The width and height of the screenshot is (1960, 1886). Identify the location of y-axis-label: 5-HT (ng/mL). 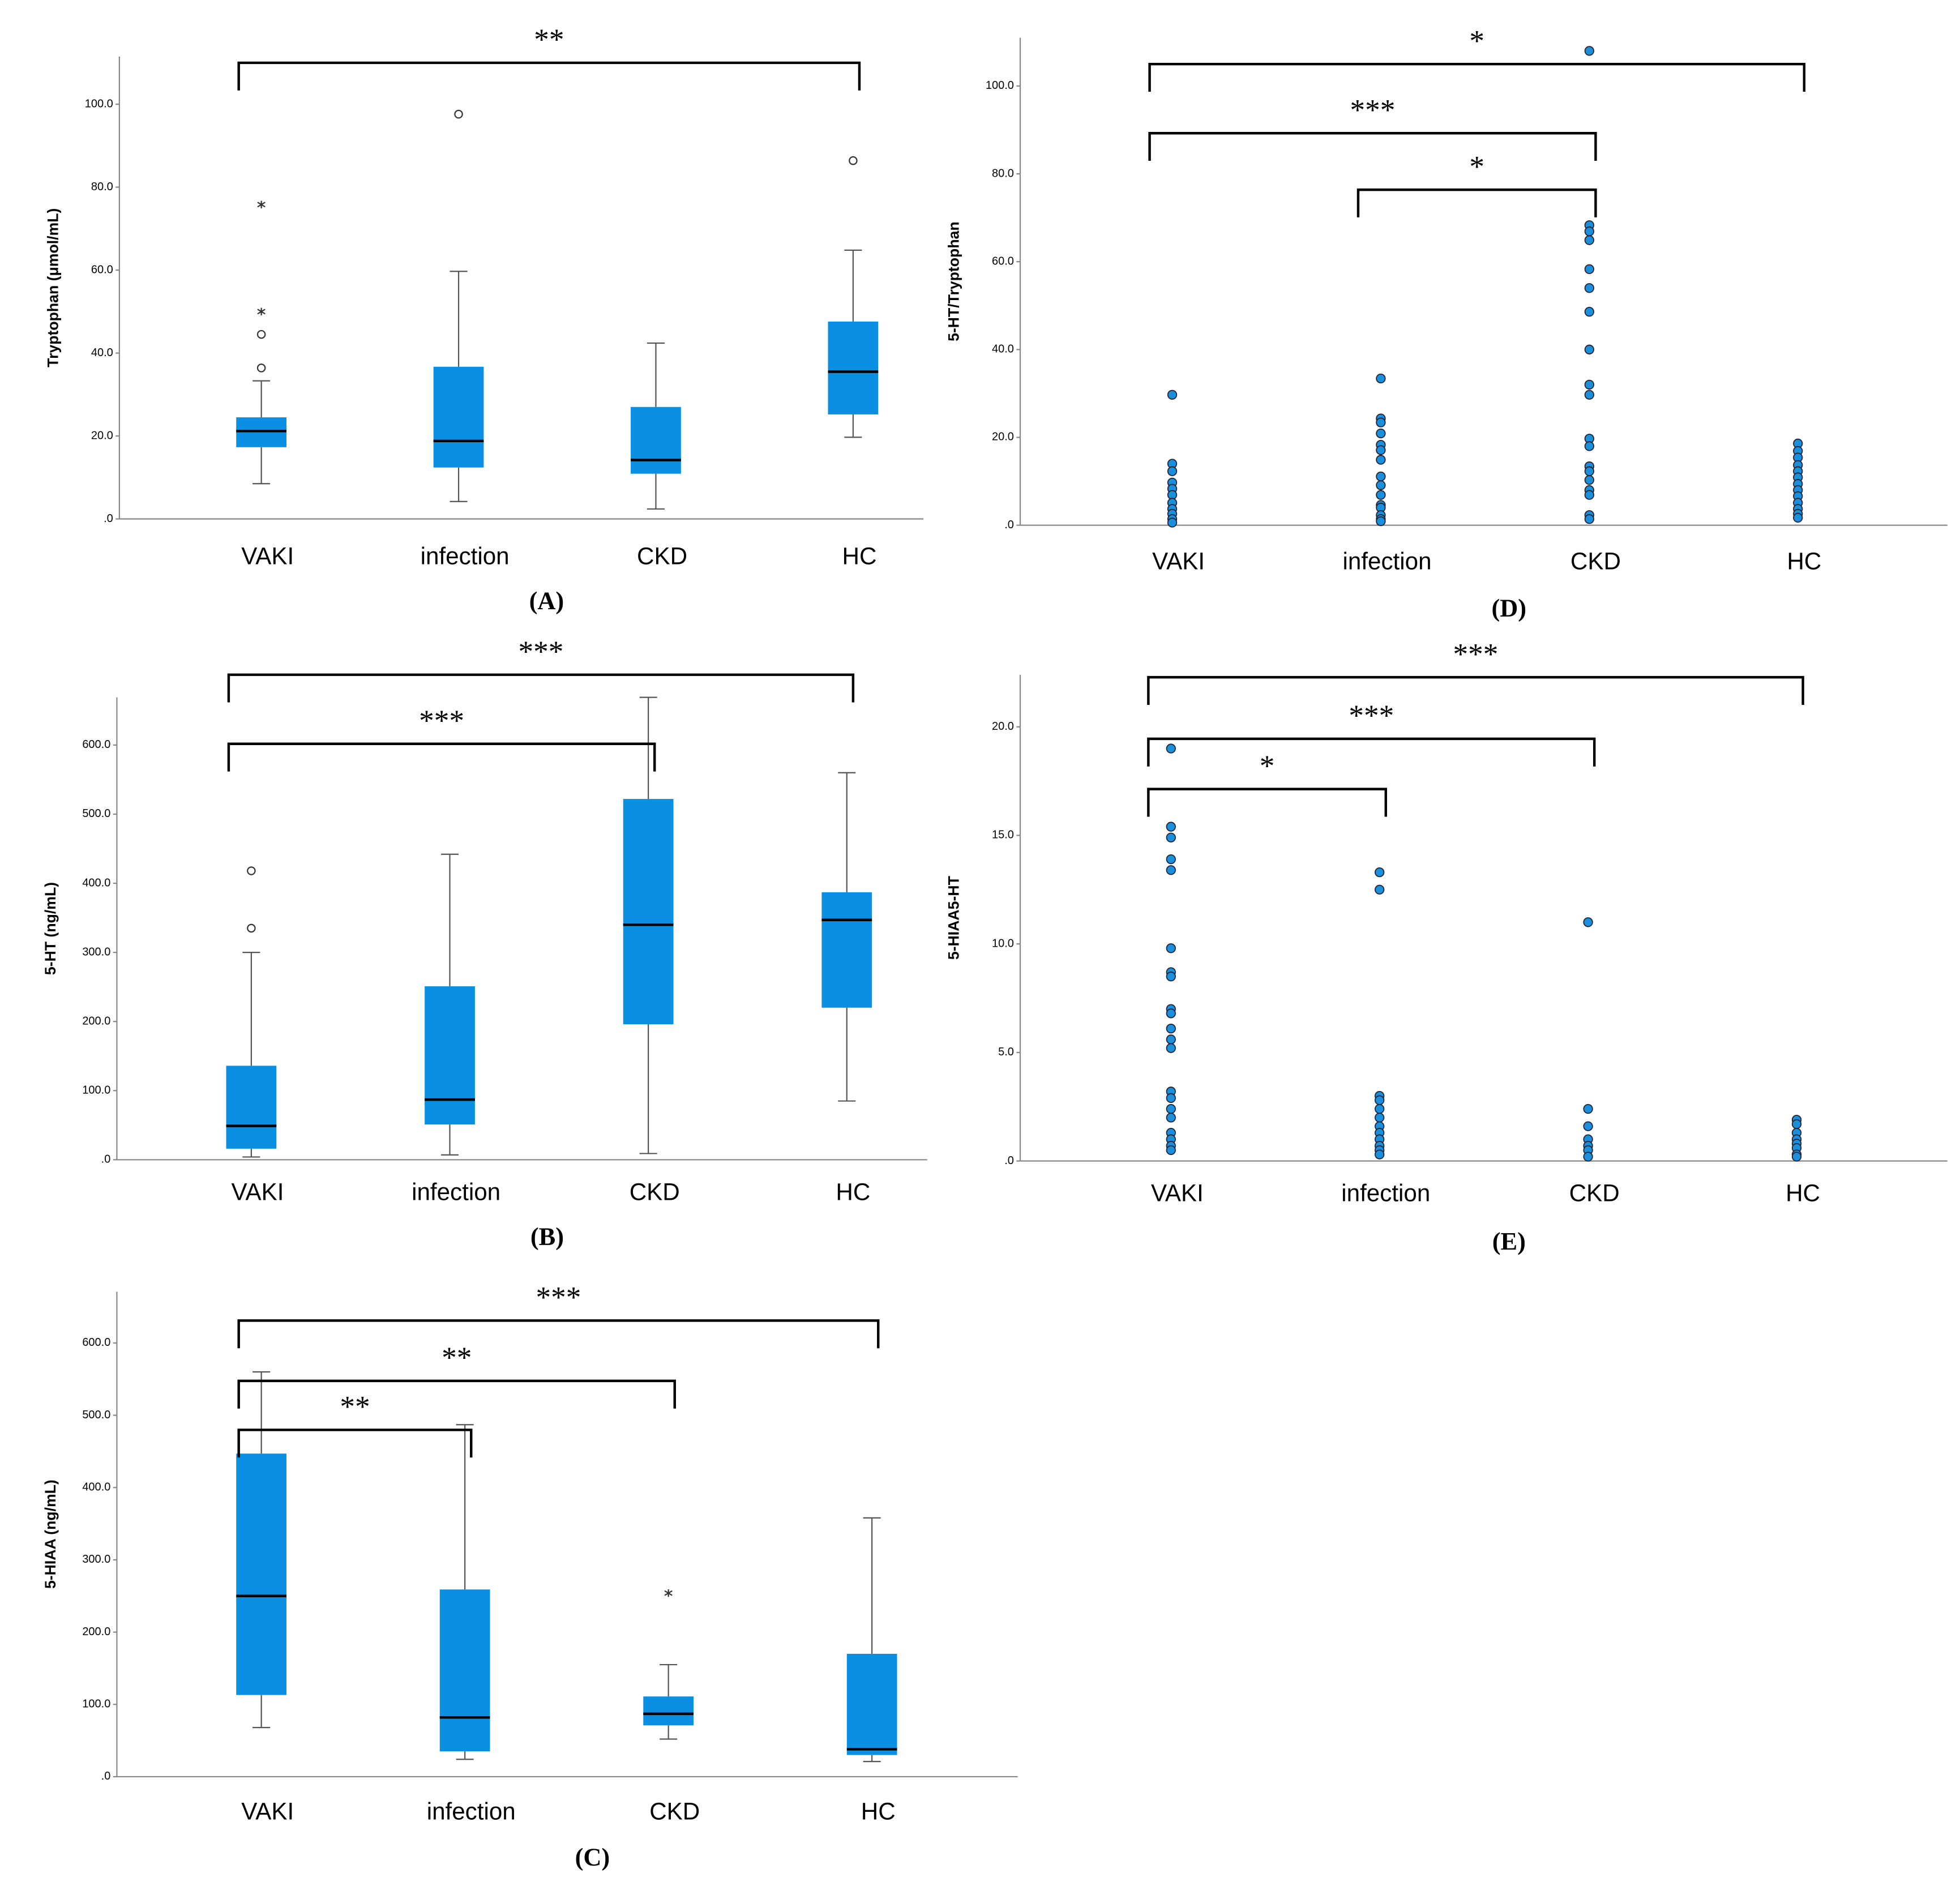
(50, 928).